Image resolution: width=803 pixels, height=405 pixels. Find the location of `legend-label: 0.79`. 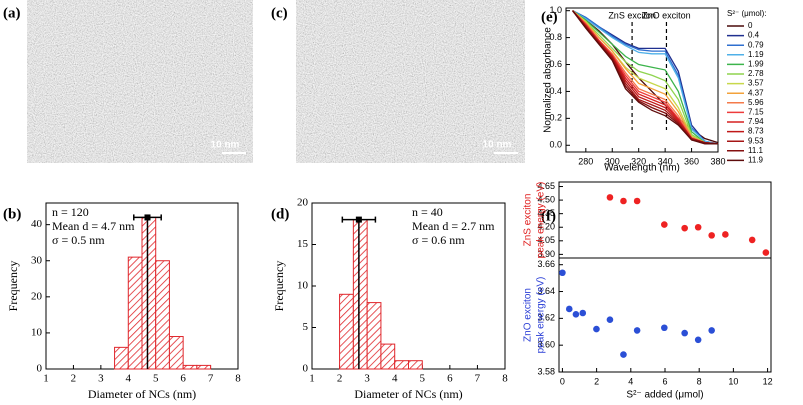

legend-label: 0.79 is located at coordinates (756, 44).